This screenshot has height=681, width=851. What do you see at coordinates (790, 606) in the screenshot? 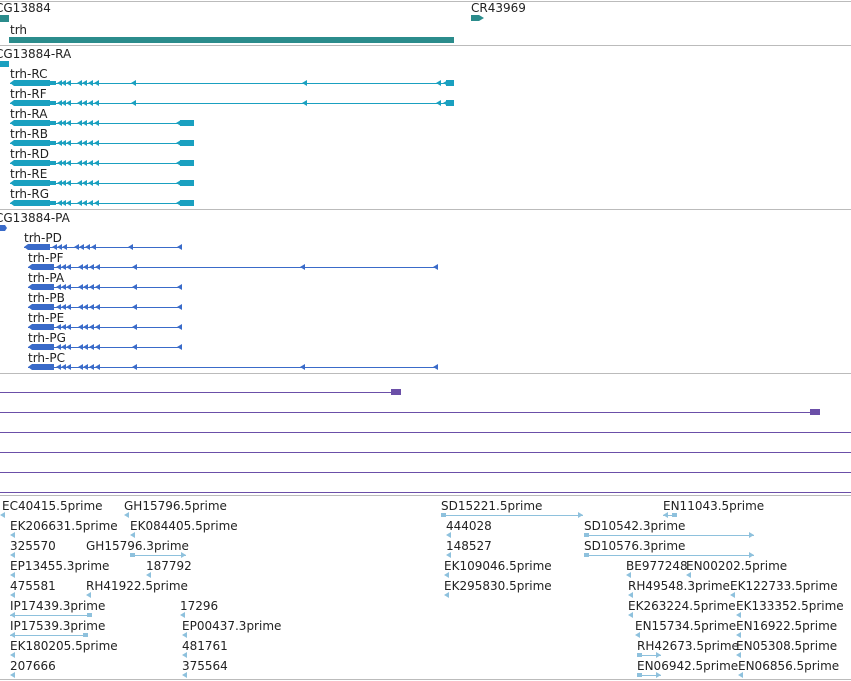
I see `est-label: EK133352.5prime` at bounding box center [790, 606].